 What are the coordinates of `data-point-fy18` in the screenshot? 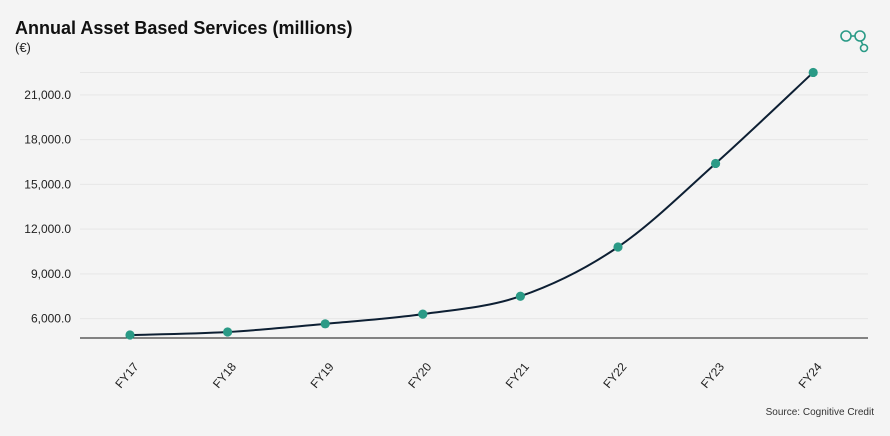 It's located at (228, 332).